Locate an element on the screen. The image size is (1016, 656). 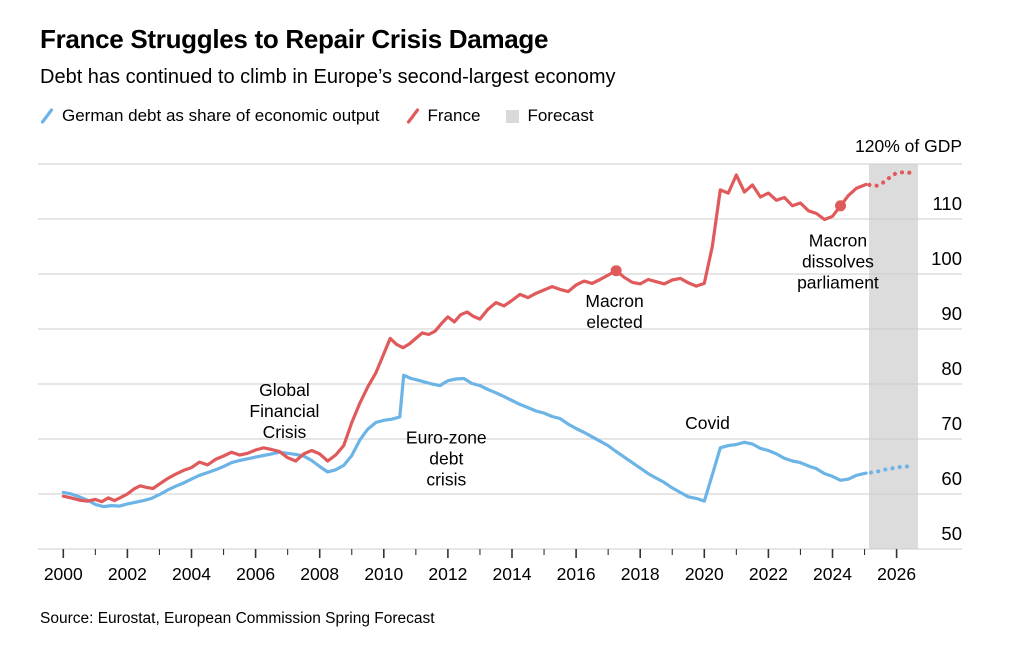
annotation-covid: Covid is located at coordinates (707, 423).